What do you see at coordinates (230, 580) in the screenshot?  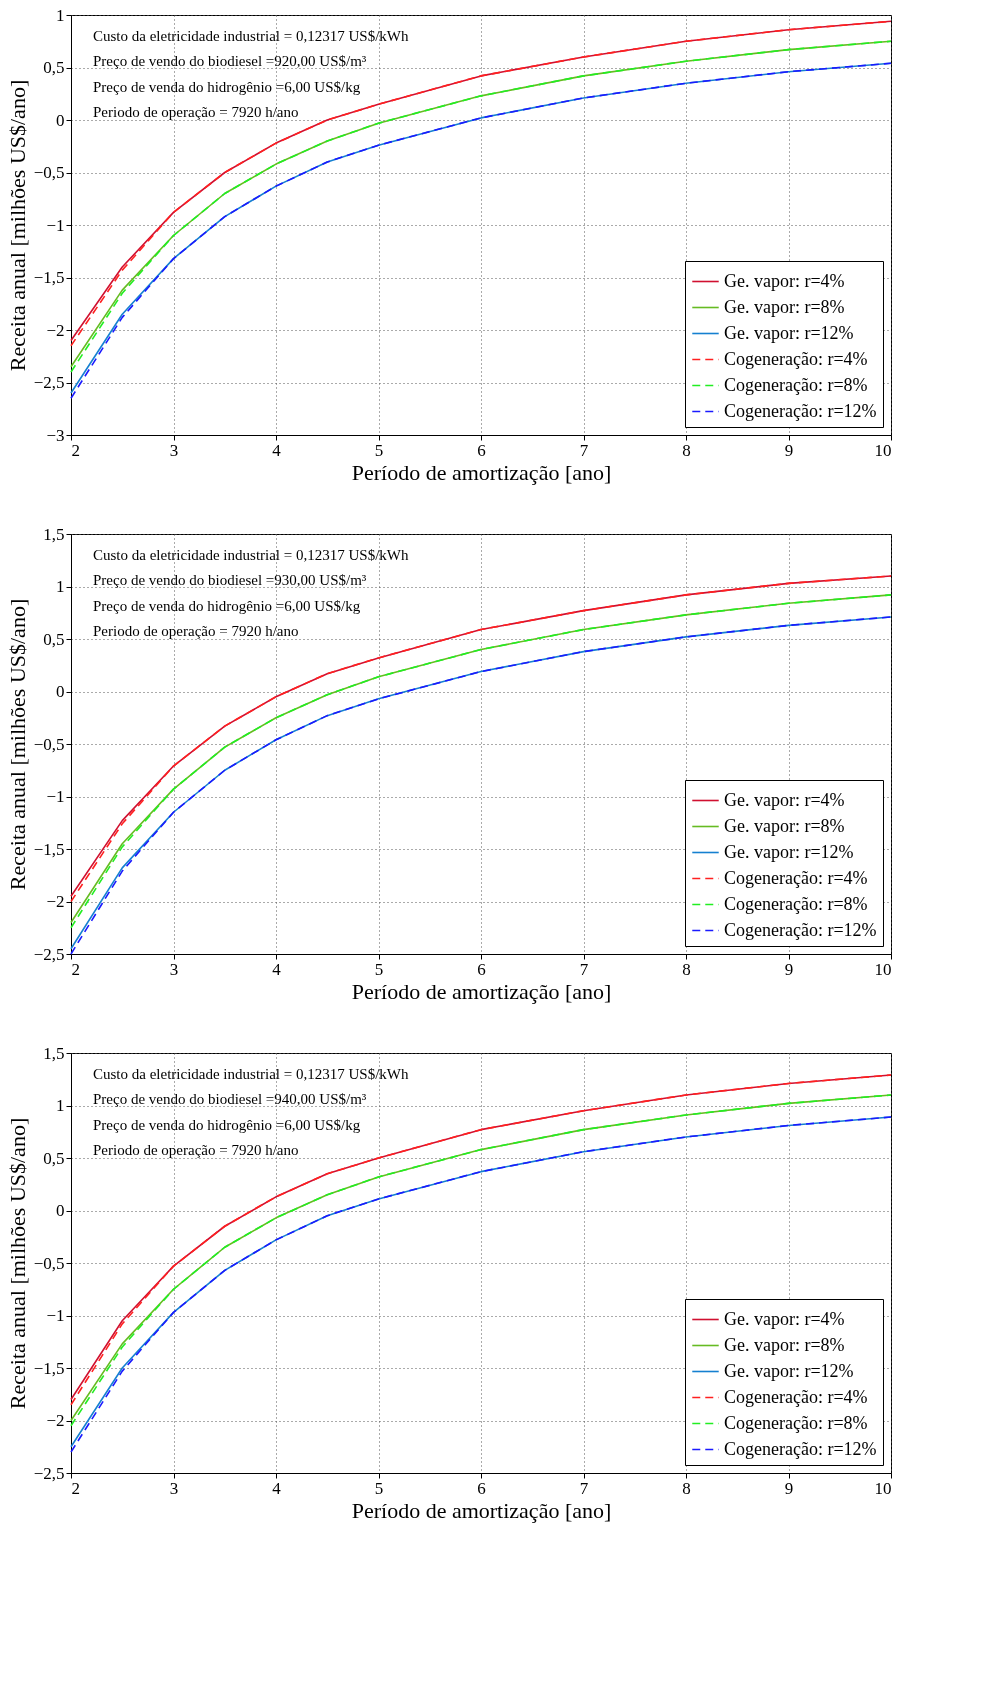 I see `annotation: Preço de vendo do biodiesel =930,00 US$/m³` at bounding box center [230, 580].